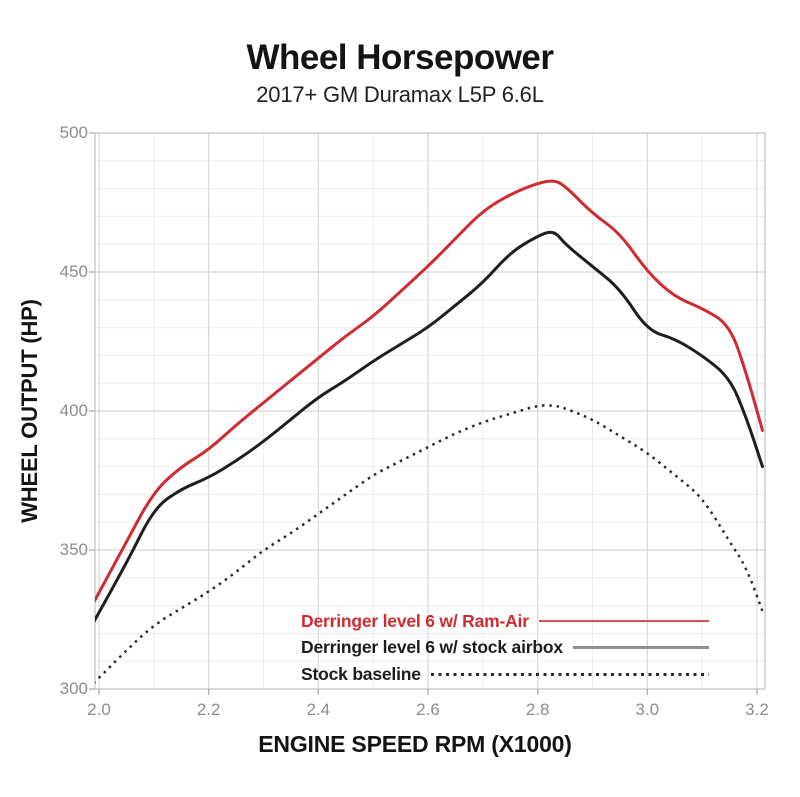  I want to click on x-tick-label: 3.0, so click(647, 709).